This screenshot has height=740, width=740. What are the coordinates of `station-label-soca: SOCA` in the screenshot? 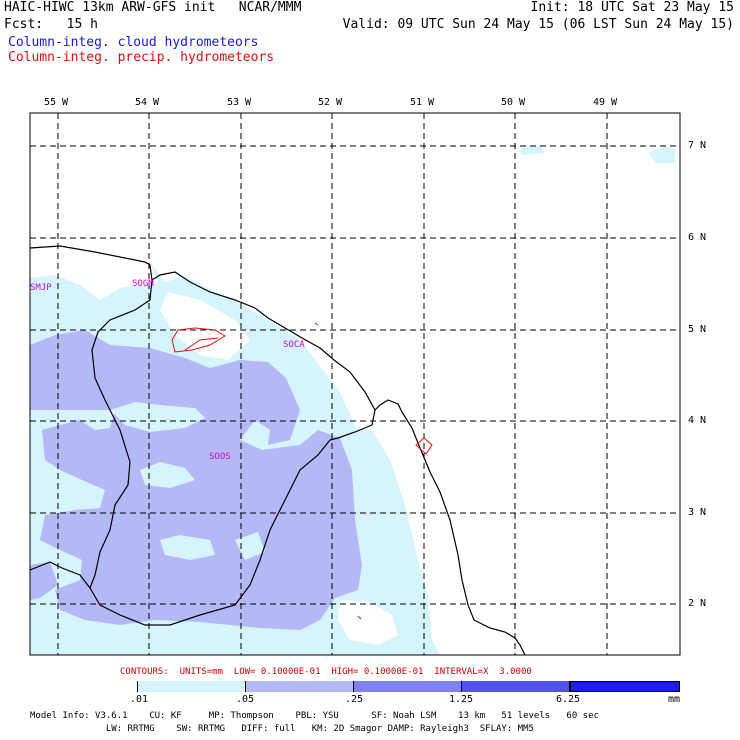 It's located at (294, 345).